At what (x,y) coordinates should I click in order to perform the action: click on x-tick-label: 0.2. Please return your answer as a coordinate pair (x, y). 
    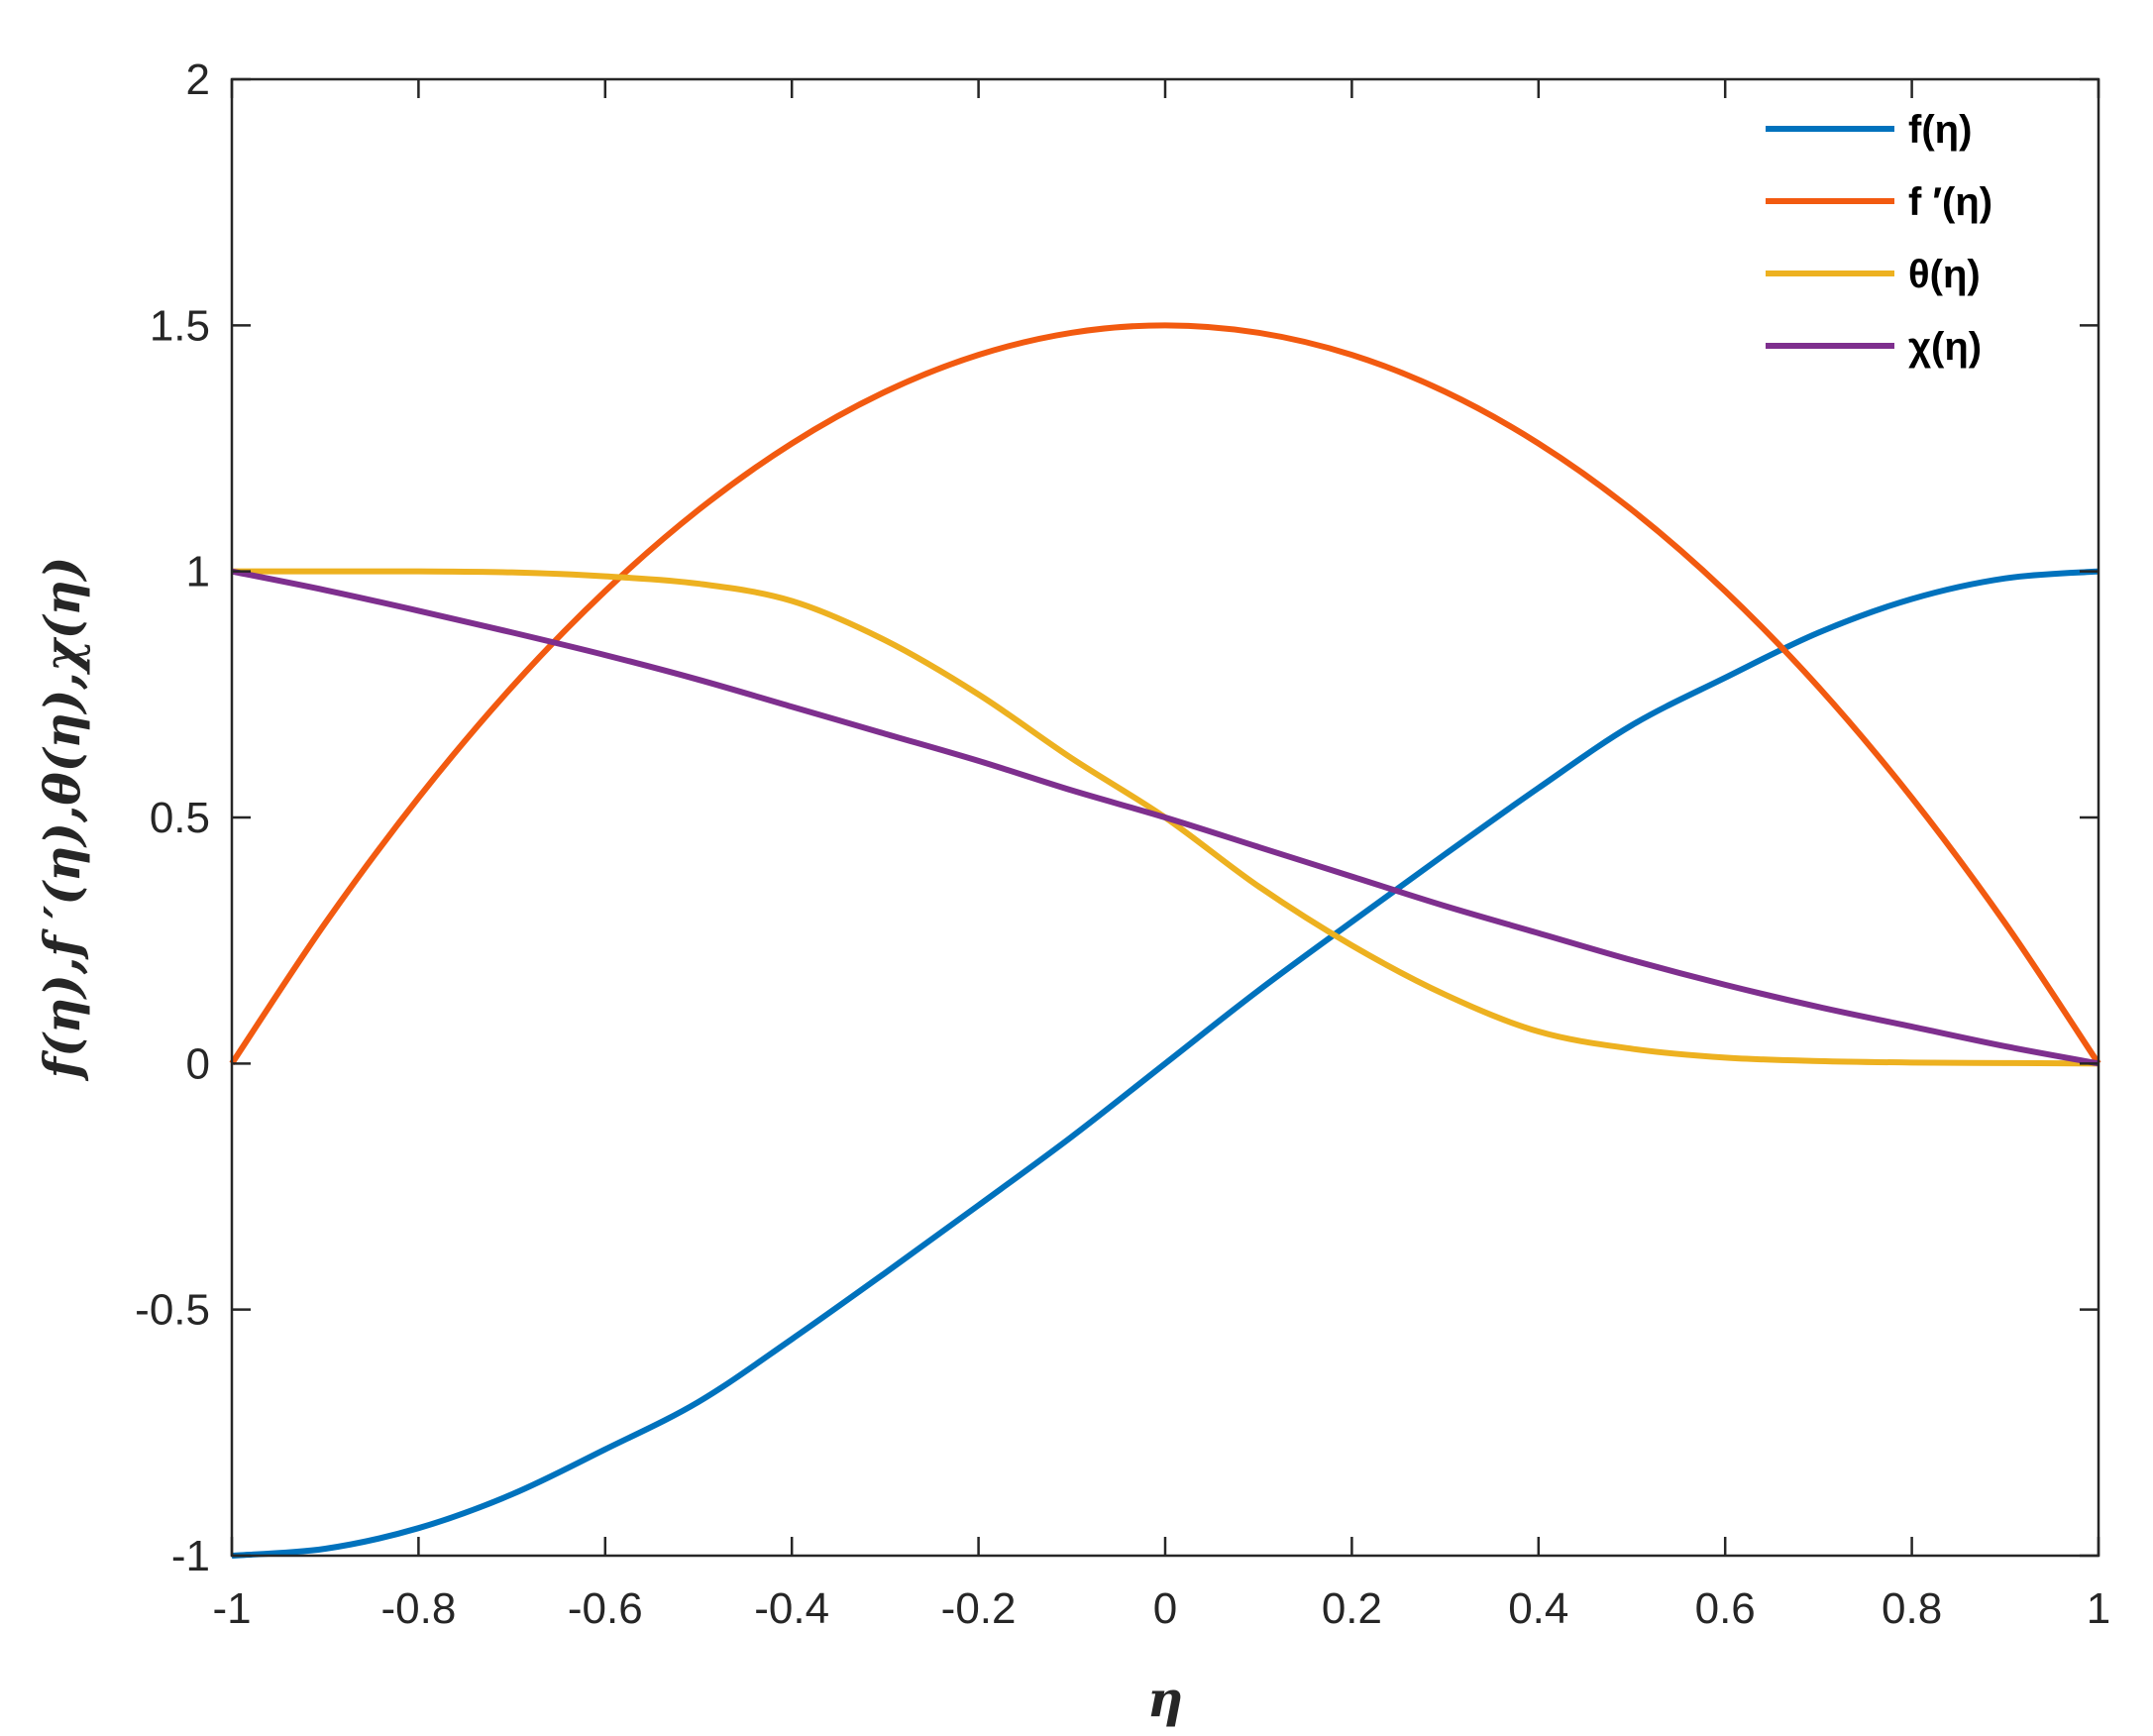
    Looking at the image, I should click on (1352, 1608).